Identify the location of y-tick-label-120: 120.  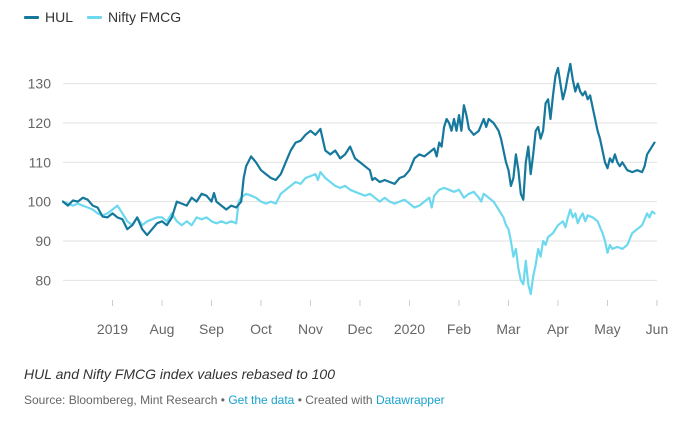
(40, 123).